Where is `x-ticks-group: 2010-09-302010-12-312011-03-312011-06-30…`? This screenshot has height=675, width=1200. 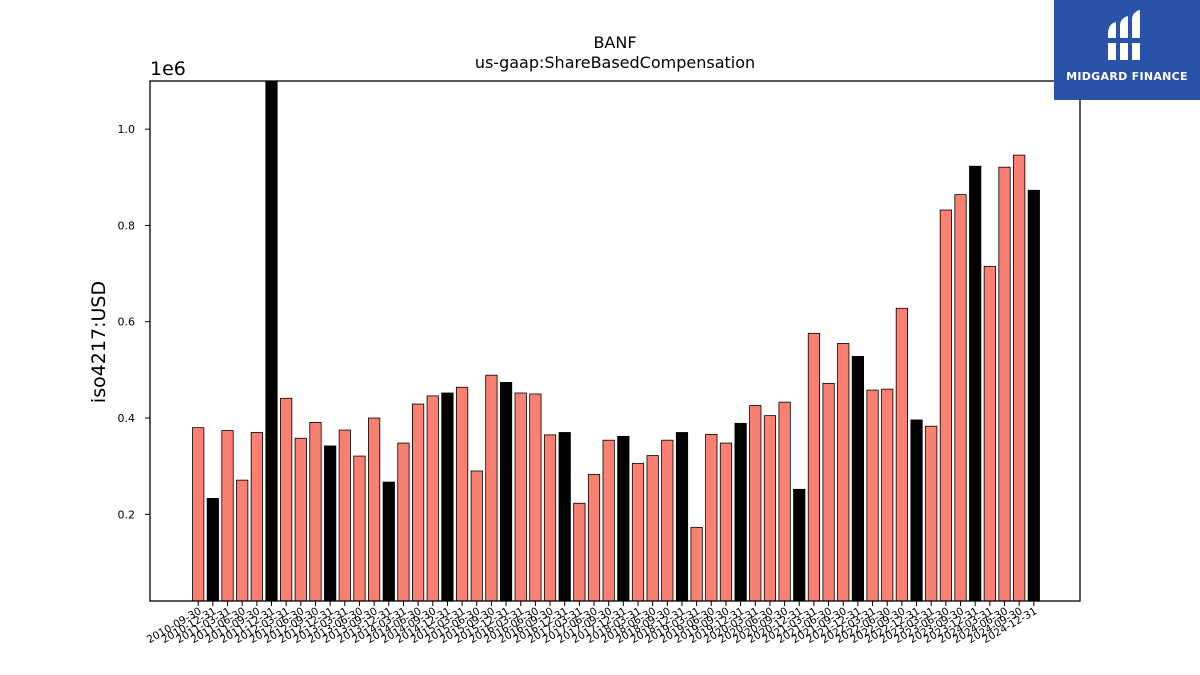 x-ticks-group: 2010-09-302010-12-312011-03-312011-06-30… is located at coordinates (592, 623).